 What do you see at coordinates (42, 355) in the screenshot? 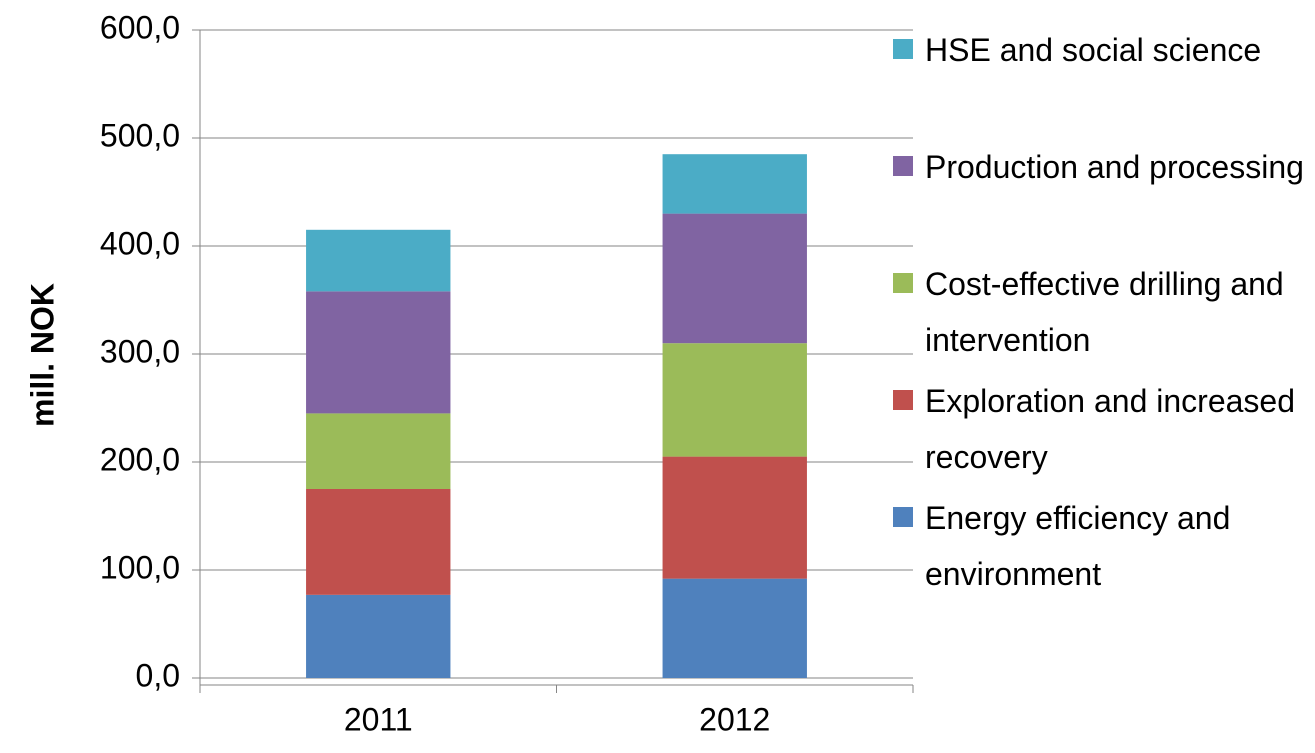
I see `y-axis-label: mill. NOK` at bounding box center [42, 355].